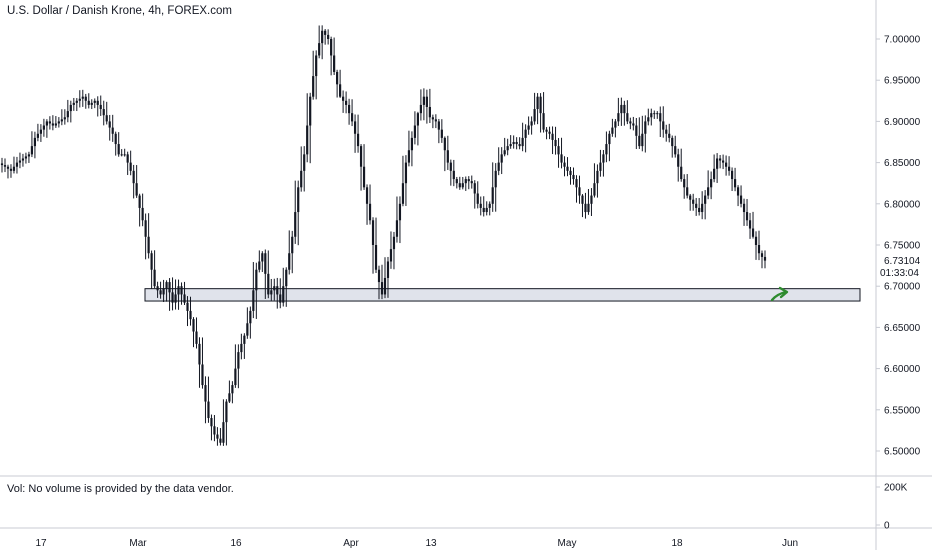  I want to click on time-tick-label: 13, so click(431, 543).